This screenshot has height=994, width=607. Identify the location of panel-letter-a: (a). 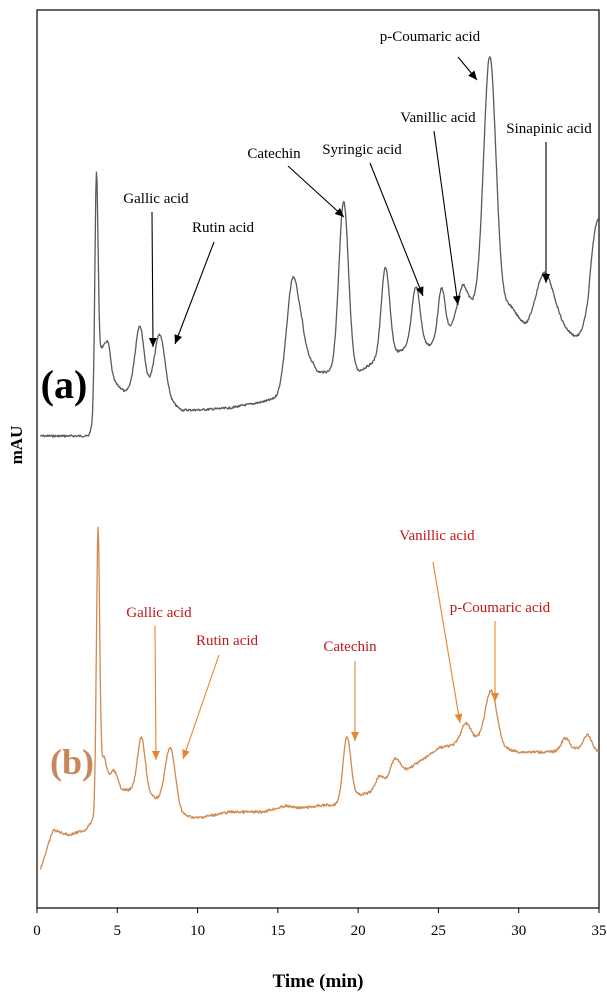
(64, 384).